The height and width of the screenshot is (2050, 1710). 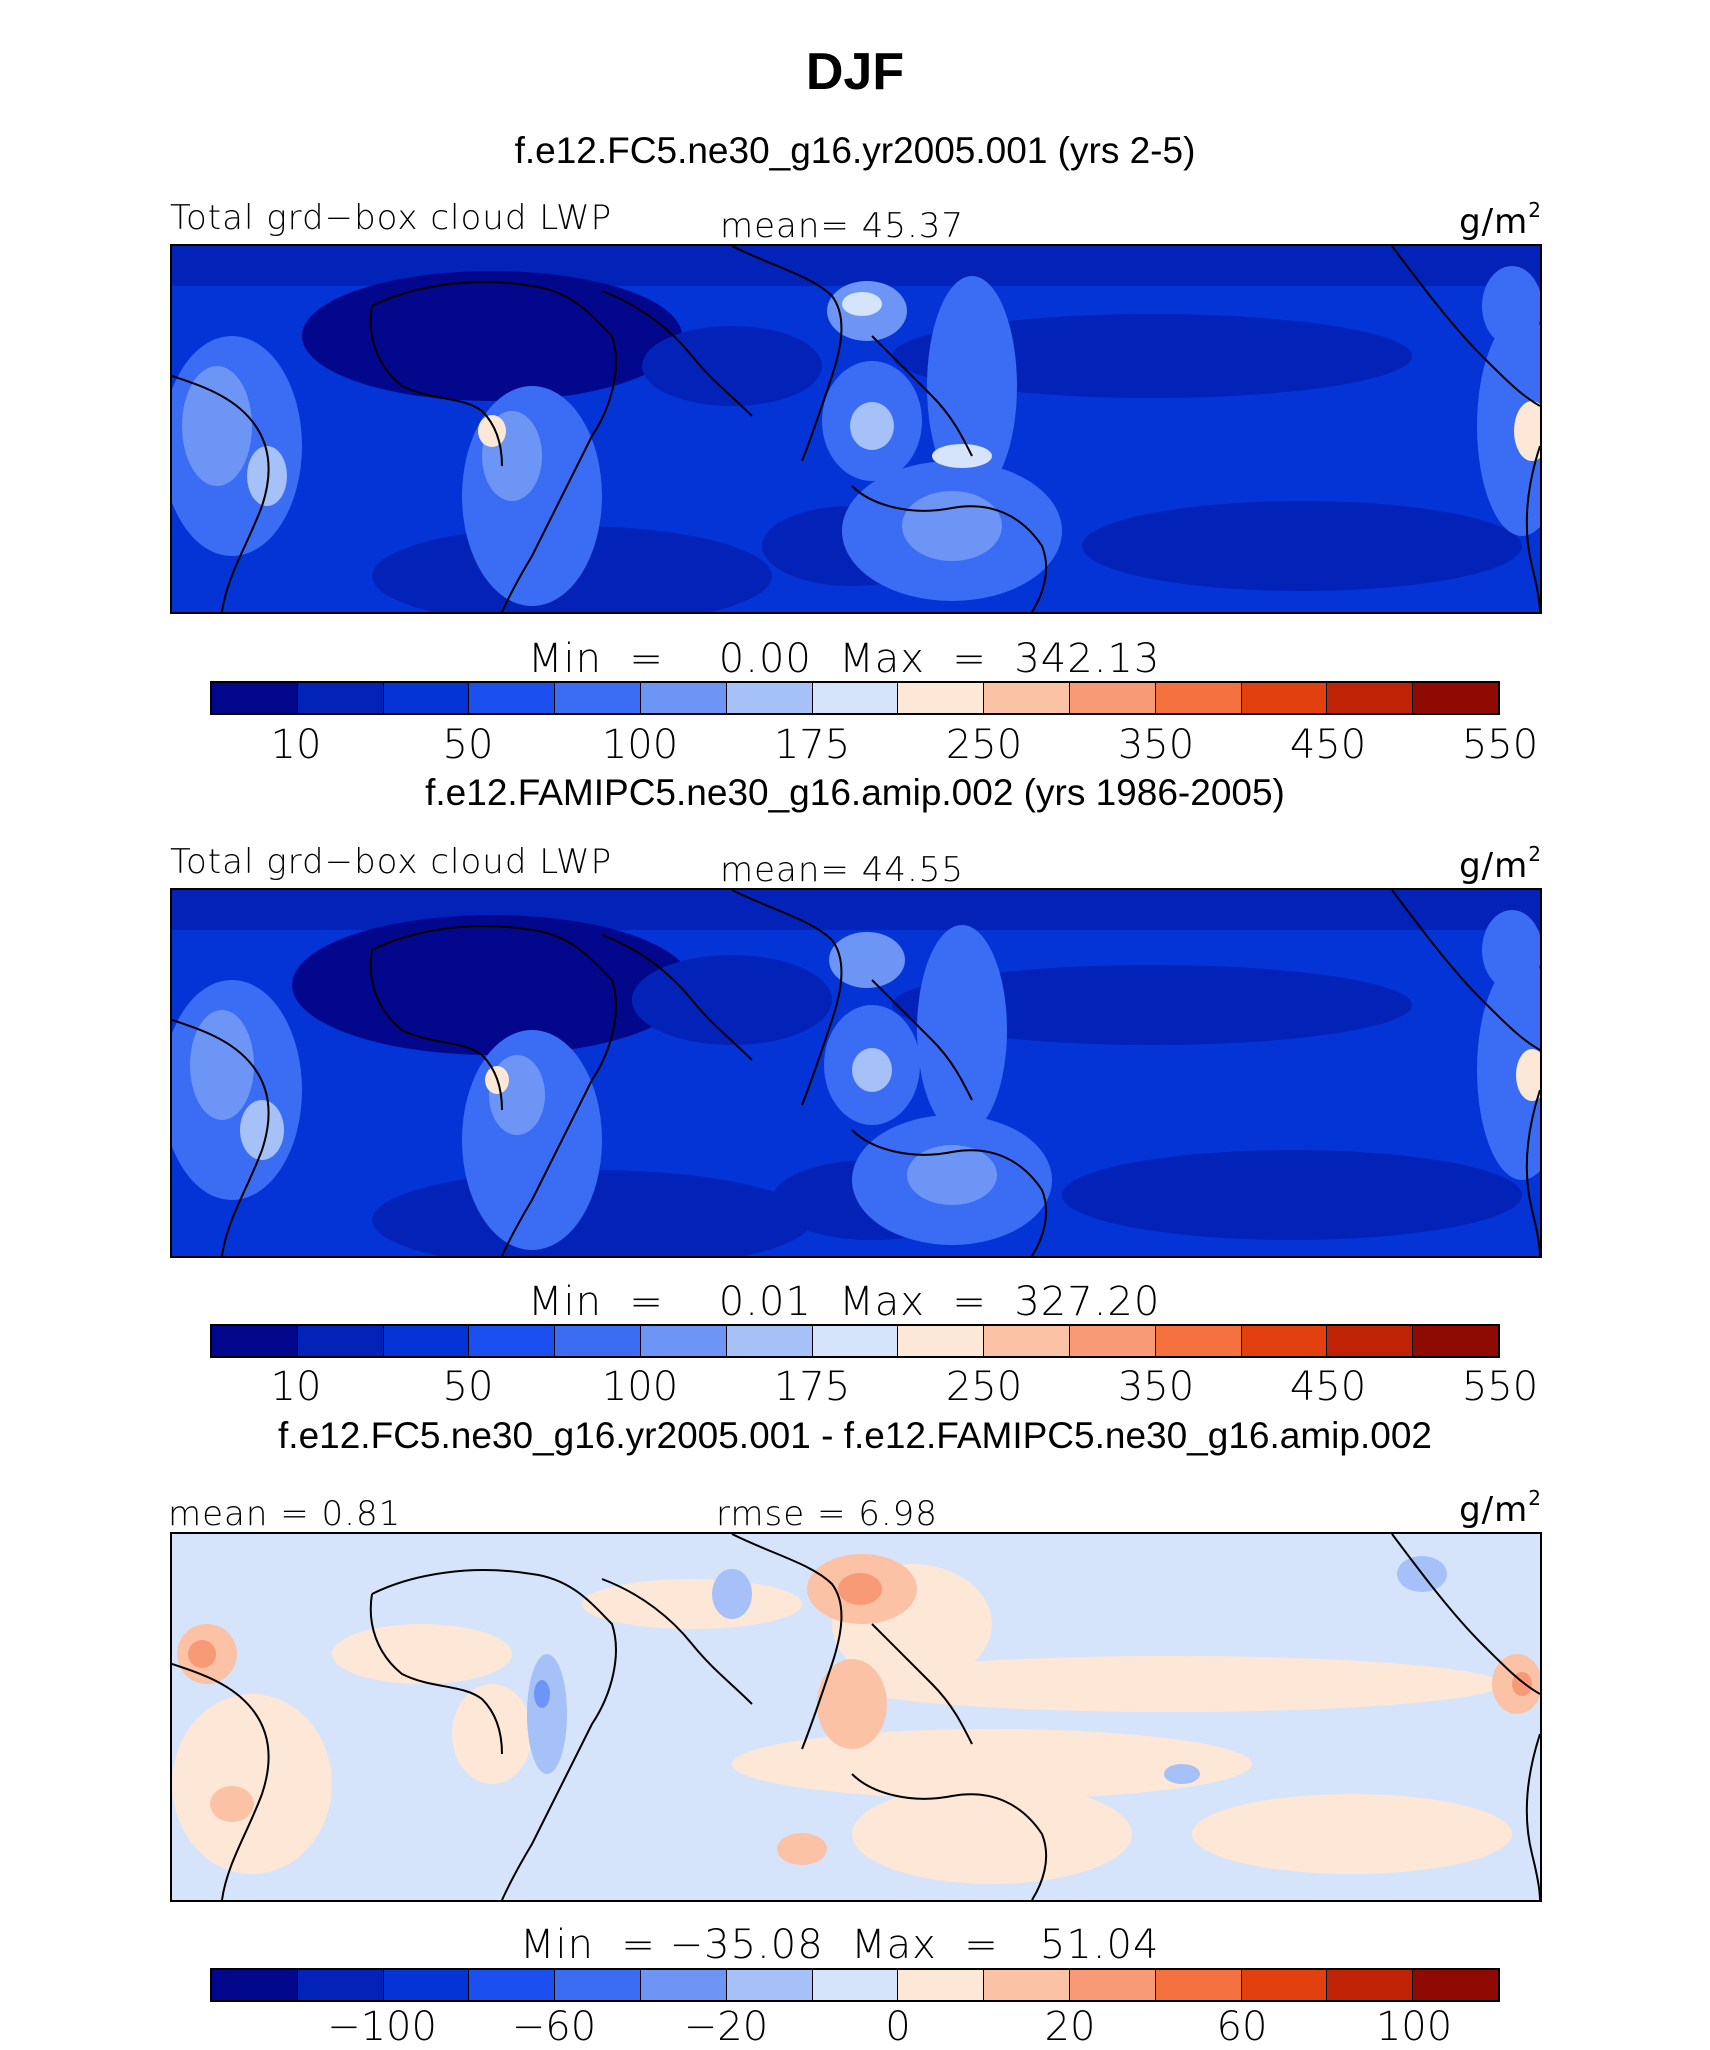 What do you see at coordinates (1242, 2027) in the screenshot?
I see `colorbar-tick-label: 60` at bounding box center [1242, 2027].